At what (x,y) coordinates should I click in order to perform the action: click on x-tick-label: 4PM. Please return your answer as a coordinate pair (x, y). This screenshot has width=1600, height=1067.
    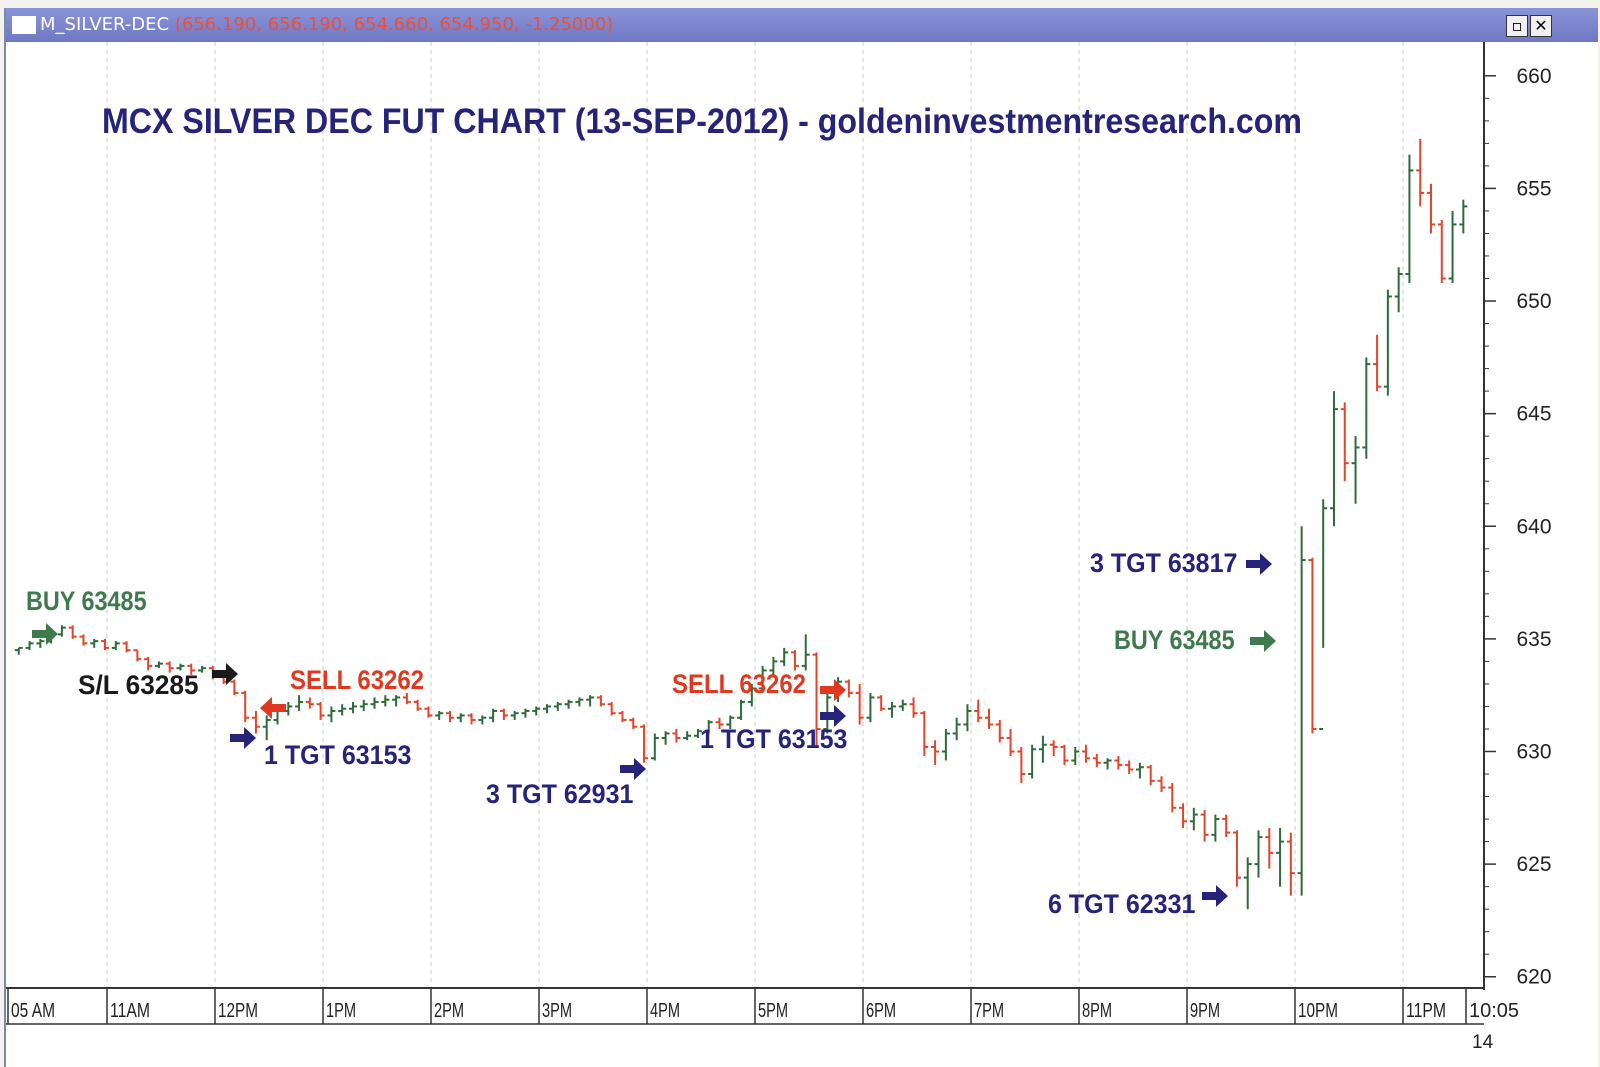
    Looking at the image, I should click on (665, 1011).